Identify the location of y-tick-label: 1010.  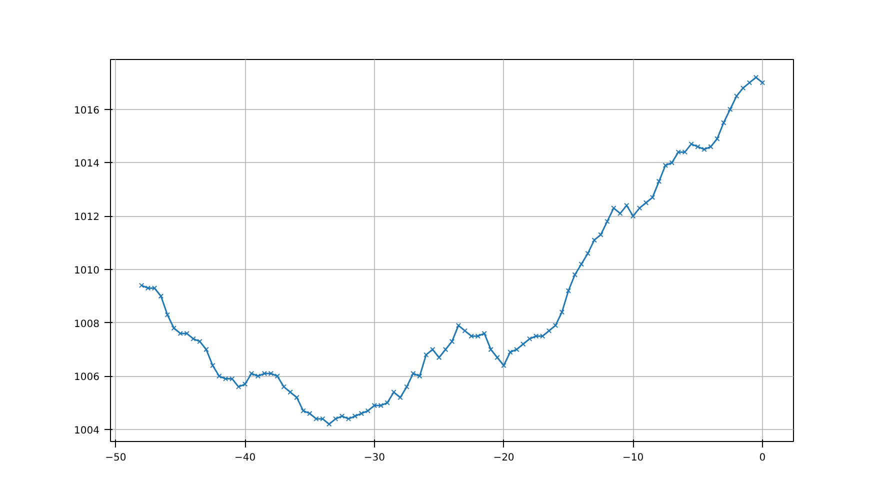
(87, 270).